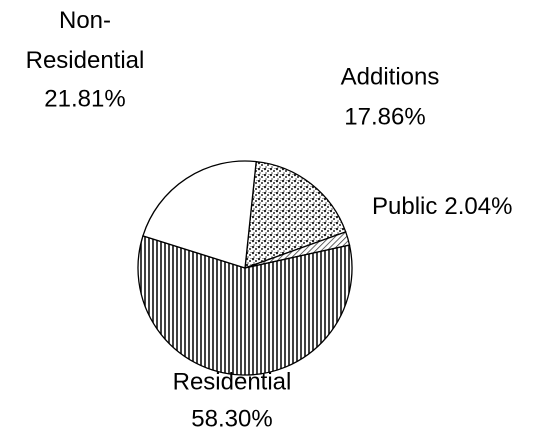 This screenshot has height=434, width=557. What do you see at coordinates (85, 40) in the screenshot?
I see `category-label: Non- Residential` at bounding box center [85, 40].